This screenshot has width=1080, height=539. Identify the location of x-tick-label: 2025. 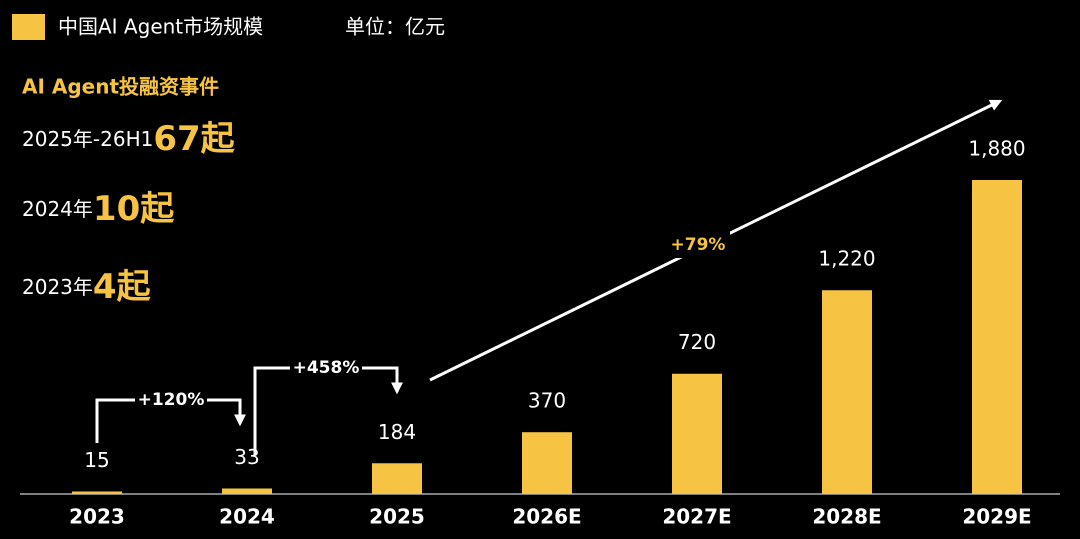
(397, 517).